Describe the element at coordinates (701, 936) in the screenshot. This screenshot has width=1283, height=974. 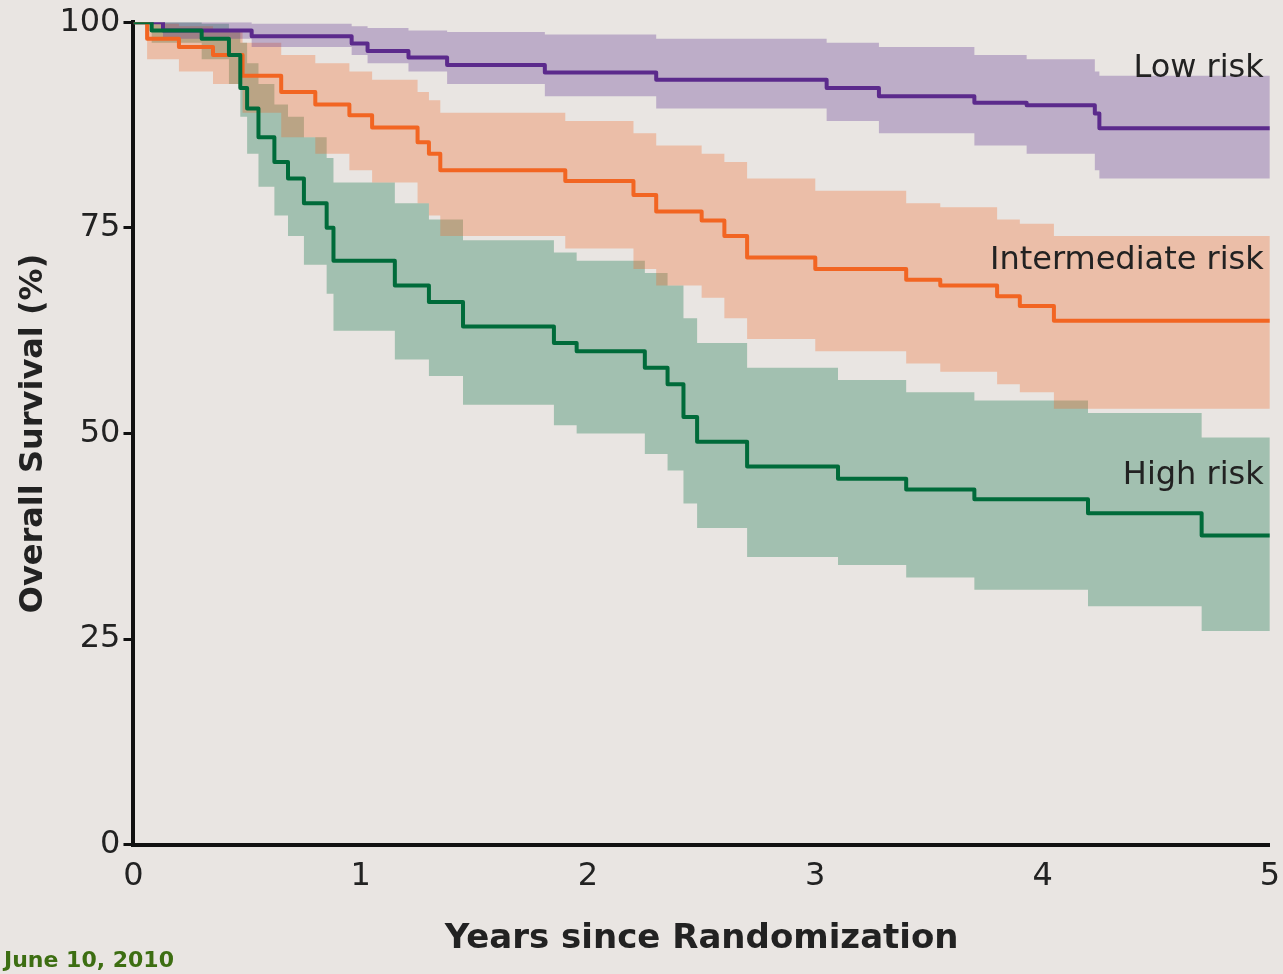
I see `x-axis-title: Years since Randomization` at that location.